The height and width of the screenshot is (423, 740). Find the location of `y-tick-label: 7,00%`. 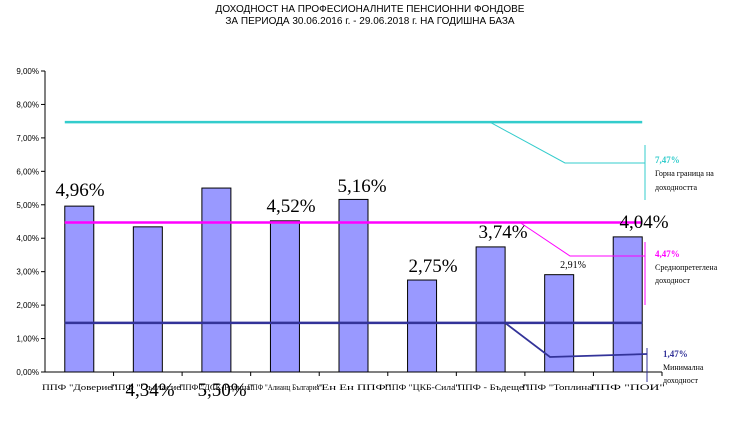

y-tick-label: 7,00% is located at coordinates (27, 138).